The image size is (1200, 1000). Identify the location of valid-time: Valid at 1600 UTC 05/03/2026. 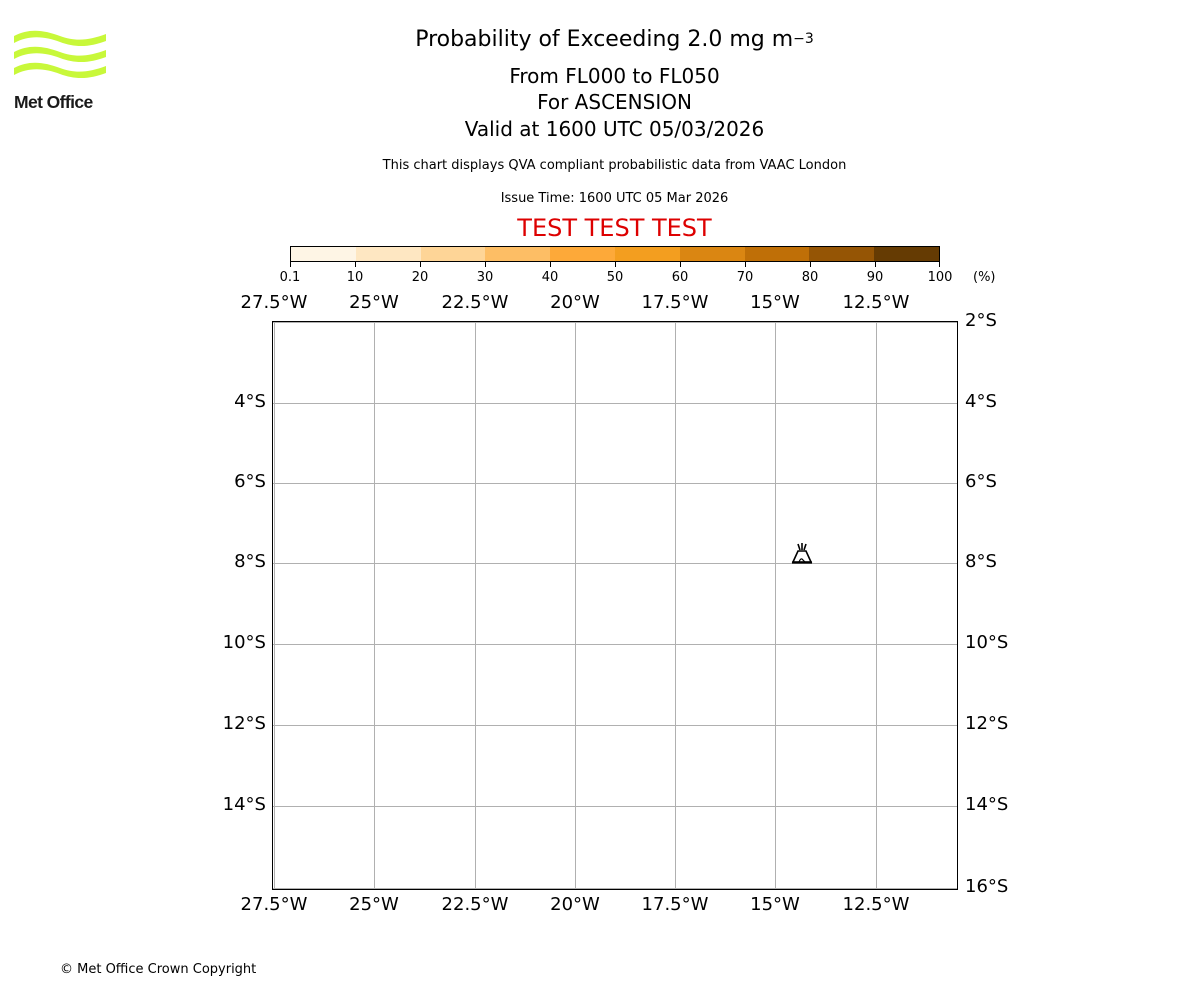
(614, 129).